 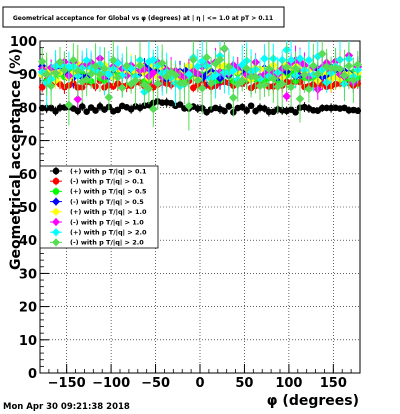 I want to click on x-tick-label: 100, so click(x=288, y=383).